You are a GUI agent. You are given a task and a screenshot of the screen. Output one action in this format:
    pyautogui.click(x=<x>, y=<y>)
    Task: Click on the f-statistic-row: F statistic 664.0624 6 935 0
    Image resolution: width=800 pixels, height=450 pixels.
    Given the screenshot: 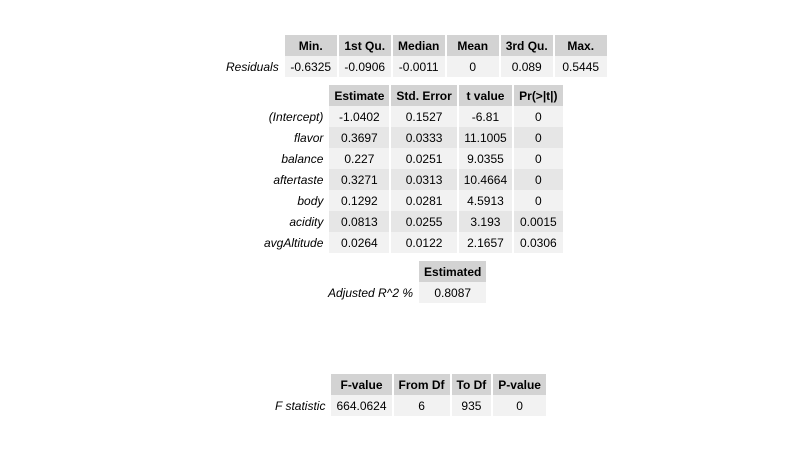 What is the action you would take?
    pyautogui.click(x=408, y=405)
    